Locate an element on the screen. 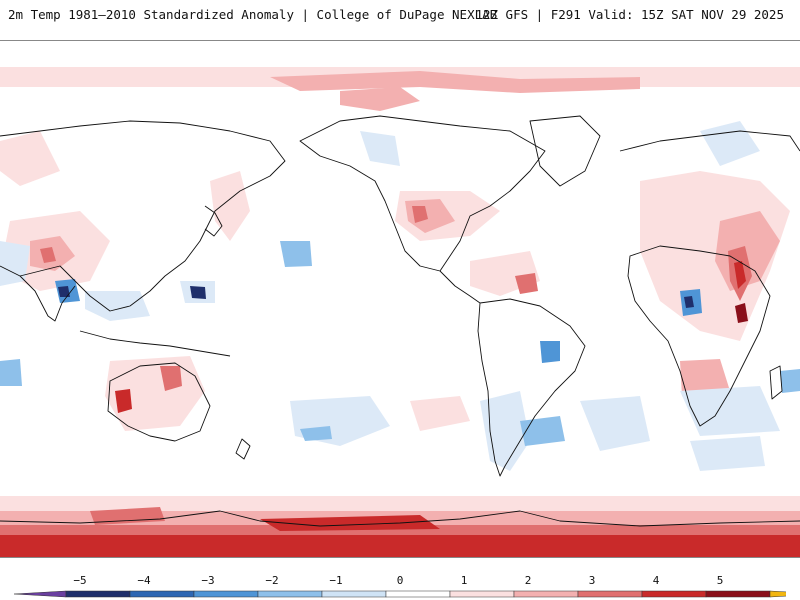 This screenshot has height=600, width=800. color-legend: −5 −4 −3 −2 −1 0 1 2 3 4 5 is located at coordinates (400, 584).